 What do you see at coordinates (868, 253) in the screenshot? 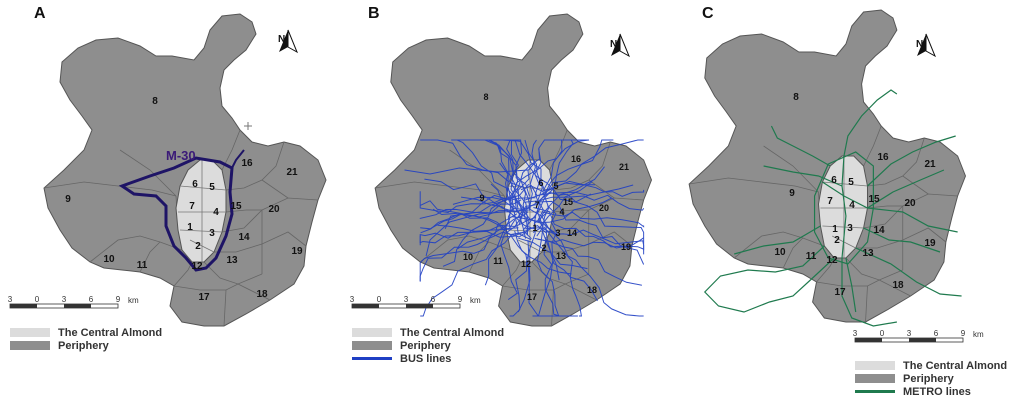
I see `district-label-13: 13` at bounding box center [868, 253].